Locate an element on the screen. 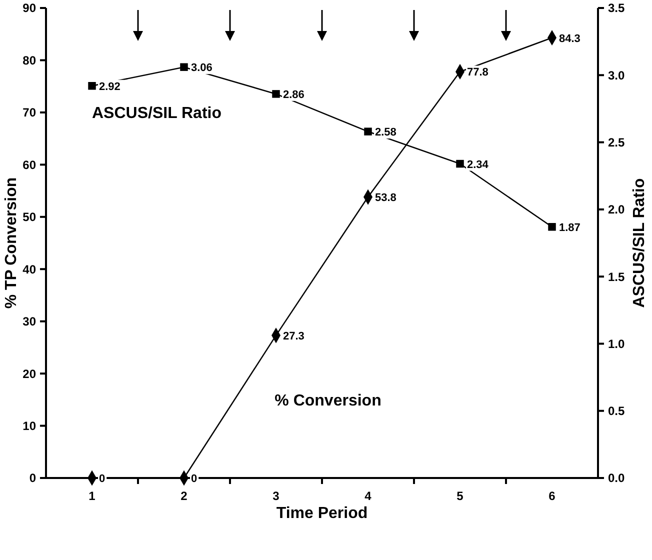 The image size is (652, 560). y2-tick-label: 3.5 is located at coordinates (617, 8).